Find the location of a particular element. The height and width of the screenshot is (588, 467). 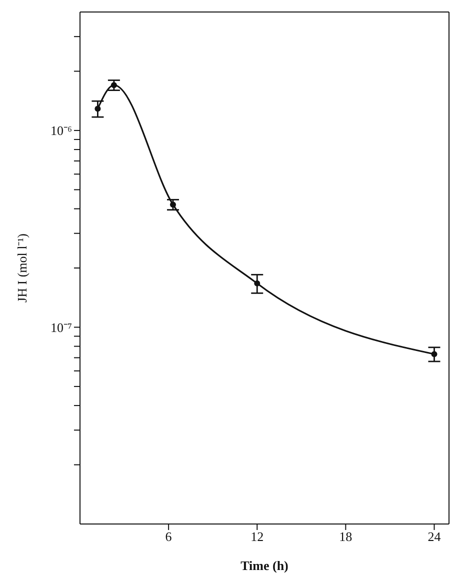

y-tick-label: 10⁻⁷ is located at coordinates (61, 327).